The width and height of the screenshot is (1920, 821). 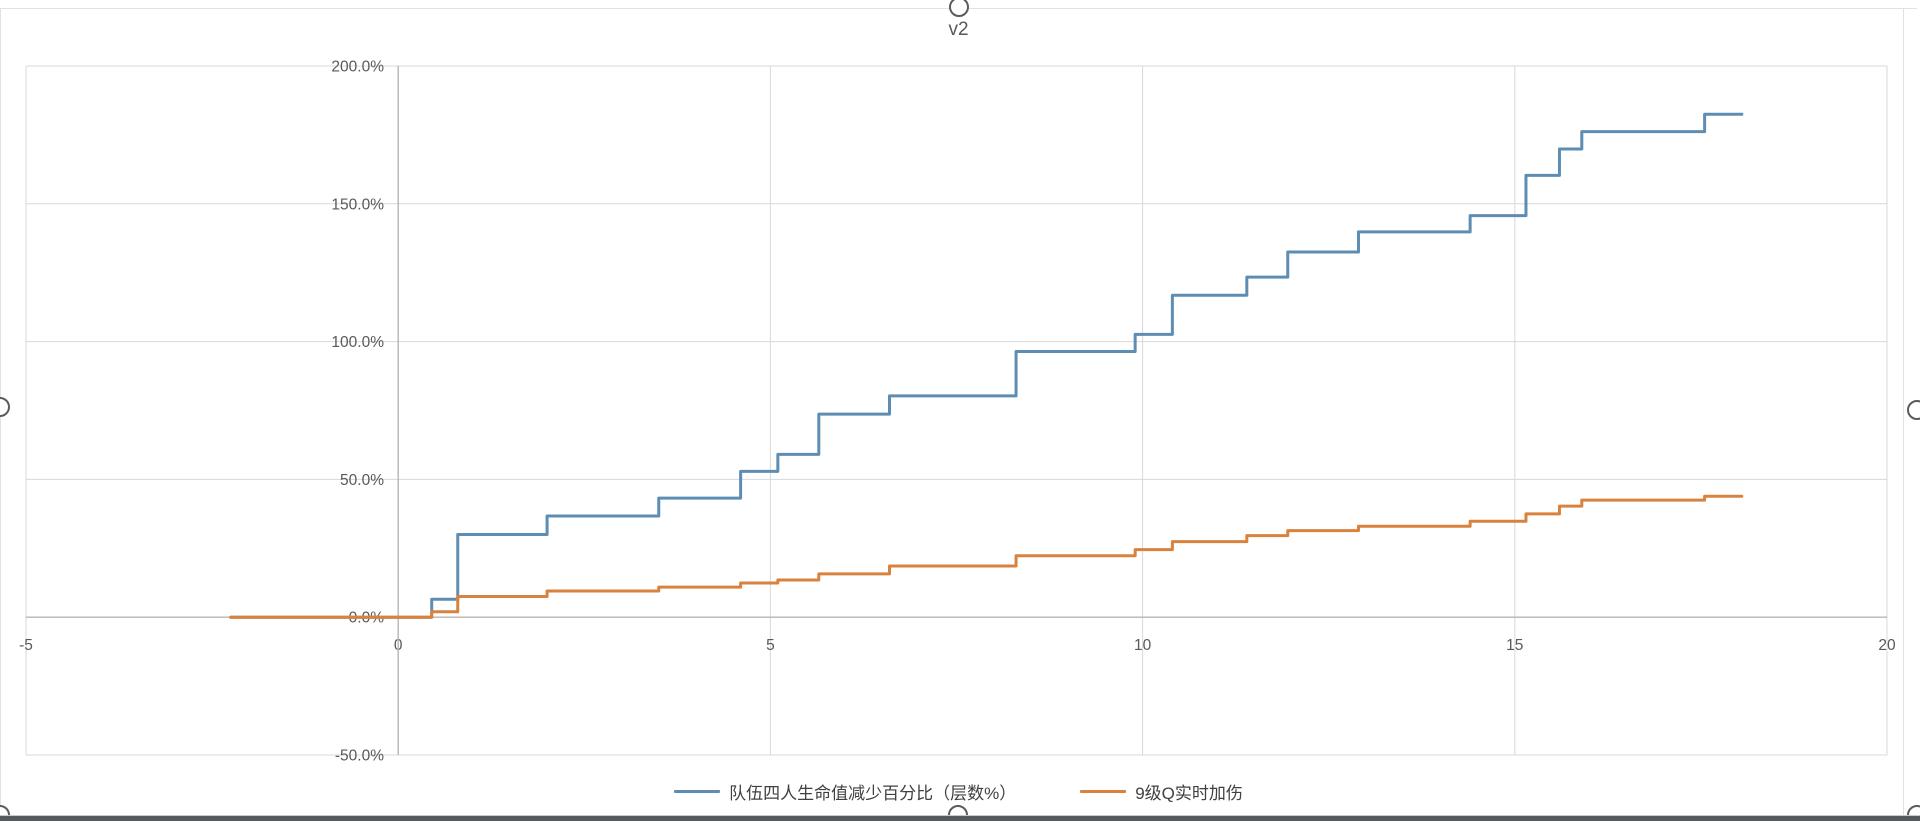 I want to click on x-axis-tick-label: 10, so click(x=1143, y=645).